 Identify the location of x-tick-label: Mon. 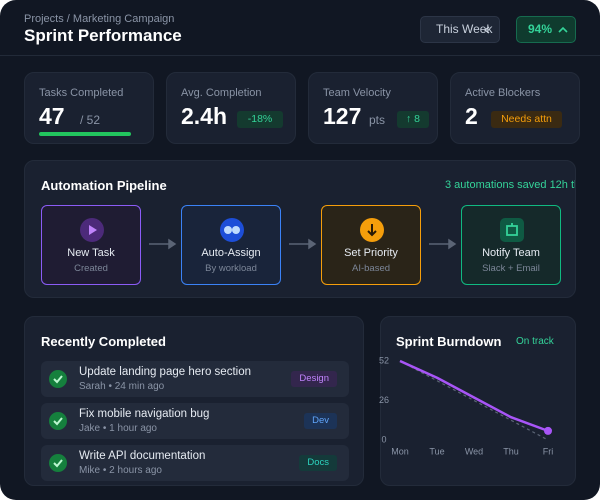
(400, 451).